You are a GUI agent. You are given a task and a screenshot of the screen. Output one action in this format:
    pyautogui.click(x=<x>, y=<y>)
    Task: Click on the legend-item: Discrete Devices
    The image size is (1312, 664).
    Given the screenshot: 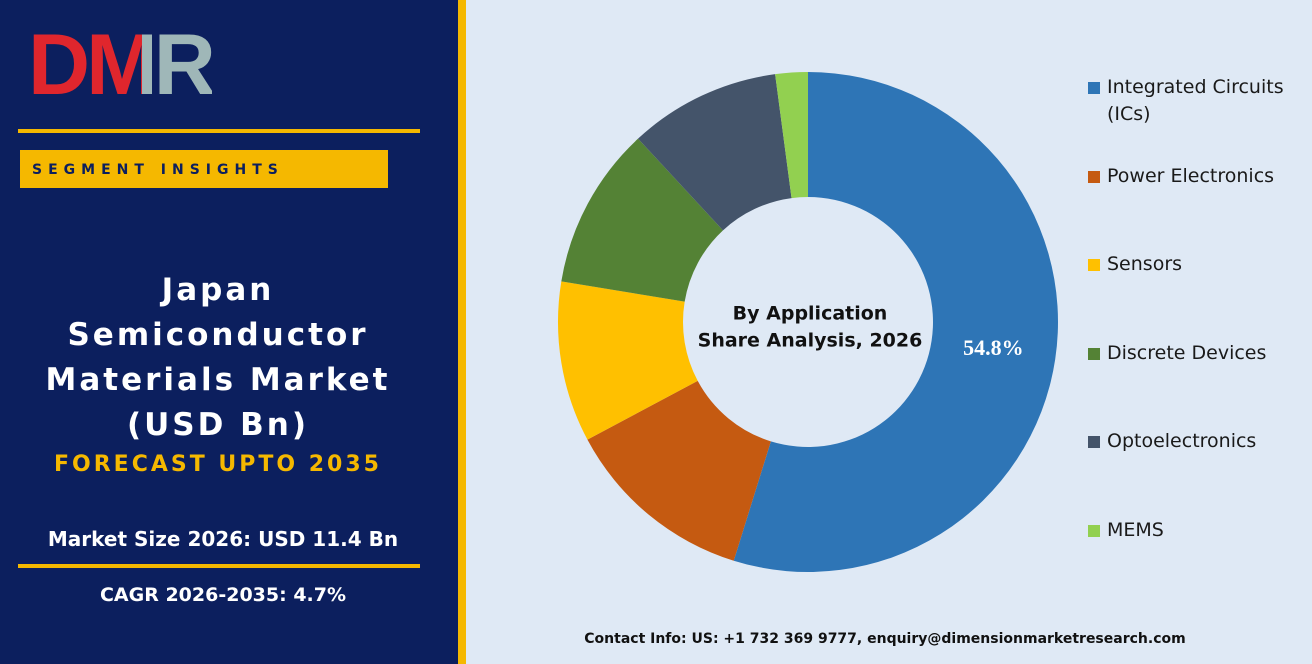 What is the action you would take?
    pyautogui.click(x=1200, y=353)
    